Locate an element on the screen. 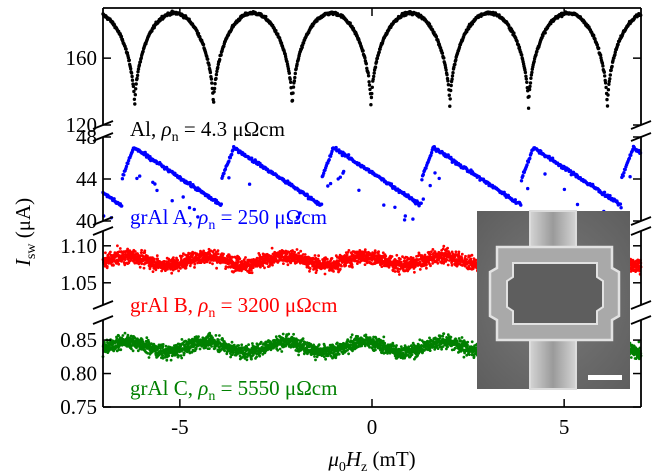 The width and height of the screenshot is (660, 474). series-gral-a is located at coordinates (372, 184).